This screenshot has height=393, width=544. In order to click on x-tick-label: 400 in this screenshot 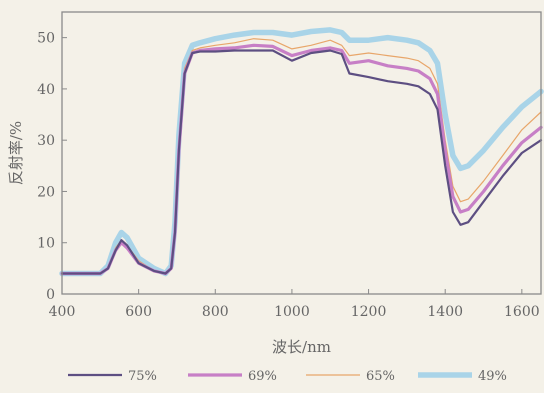, I will do `click(62, 312)`.